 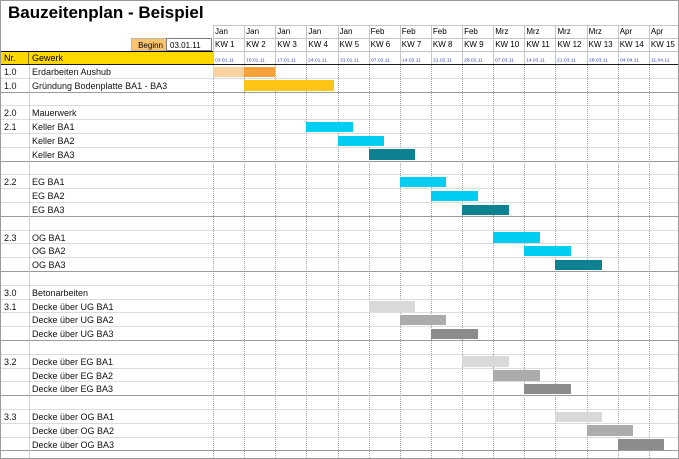 What do you see at coordinates (339, 307) in the screenshot?
I see `task-row: 3.1 Decke über UG BA1` at bounding box center [339, 307].